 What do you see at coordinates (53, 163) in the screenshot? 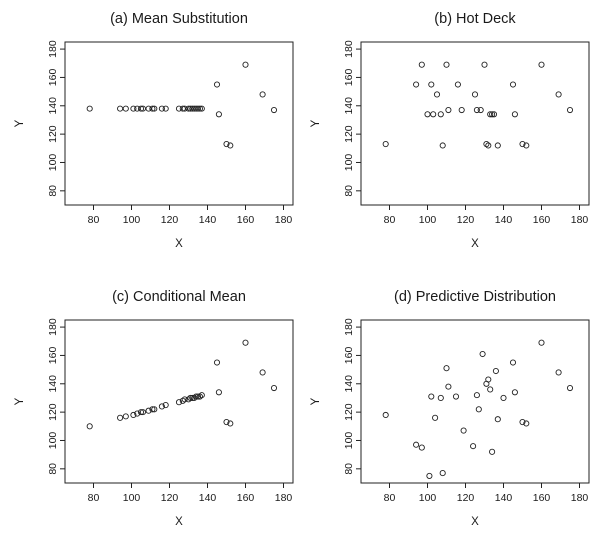
I see `y-tick-label: 100` at bounding box center [53, 163].